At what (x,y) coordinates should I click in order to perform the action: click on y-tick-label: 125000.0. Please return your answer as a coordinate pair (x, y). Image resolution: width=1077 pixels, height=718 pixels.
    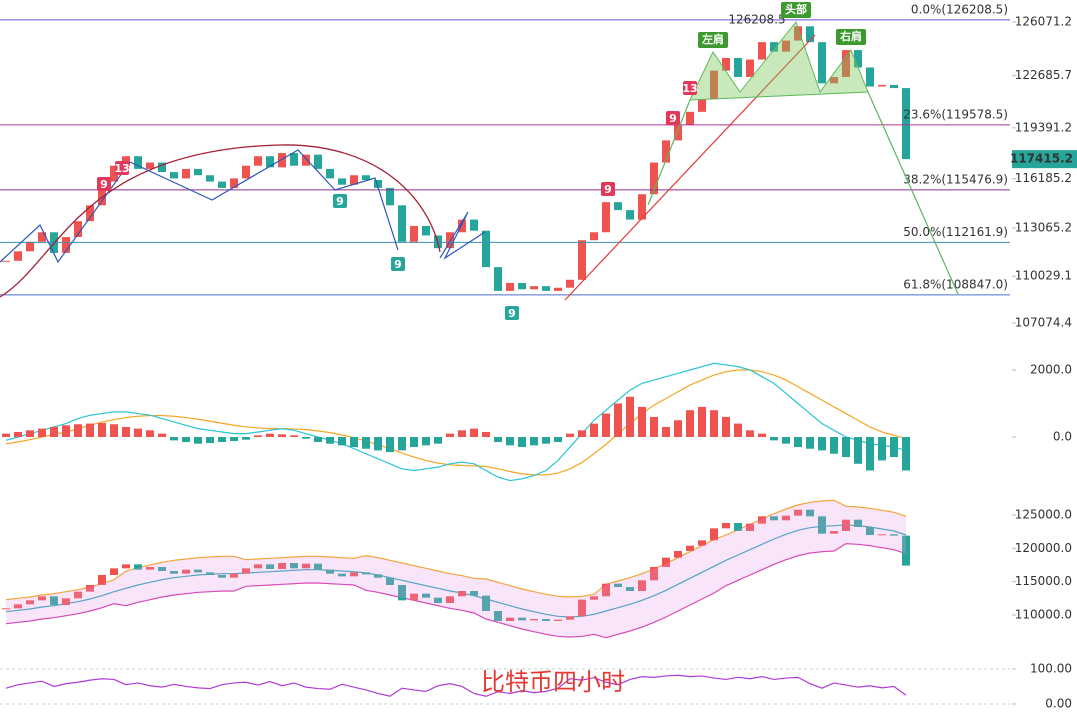
    Looking at the image, I should click on (1043, 515).